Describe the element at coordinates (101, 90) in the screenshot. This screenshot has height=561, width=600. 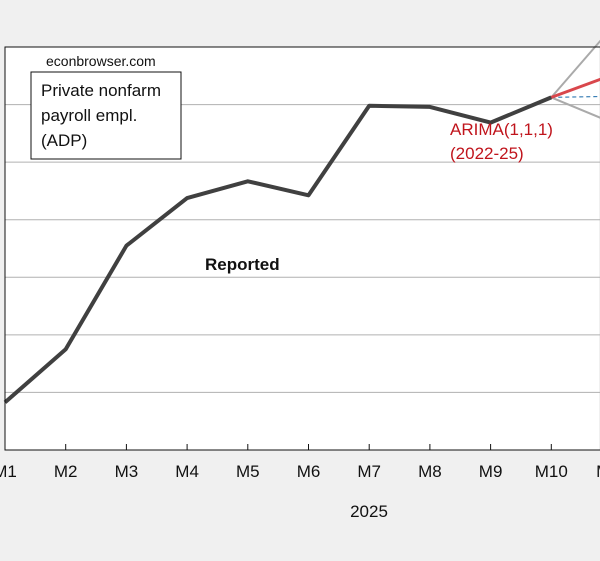
I see `legend-box-line-1: Private nonfarm` at that location.